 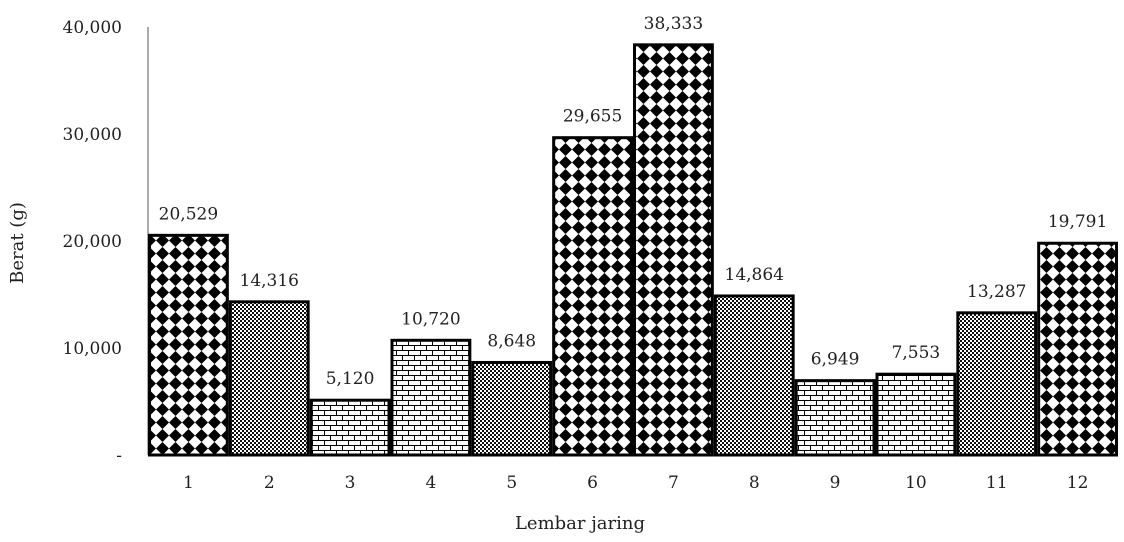 I want to click on data-label-8: 14,864, so click(x=754, y=275).